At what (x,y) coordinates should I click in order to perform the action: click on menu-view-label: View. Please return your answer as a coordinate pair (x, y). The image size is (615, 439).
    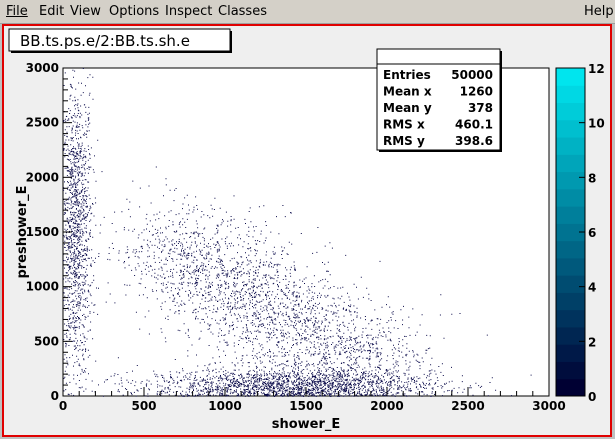
    Looking at the image, I should click on (85, 11).